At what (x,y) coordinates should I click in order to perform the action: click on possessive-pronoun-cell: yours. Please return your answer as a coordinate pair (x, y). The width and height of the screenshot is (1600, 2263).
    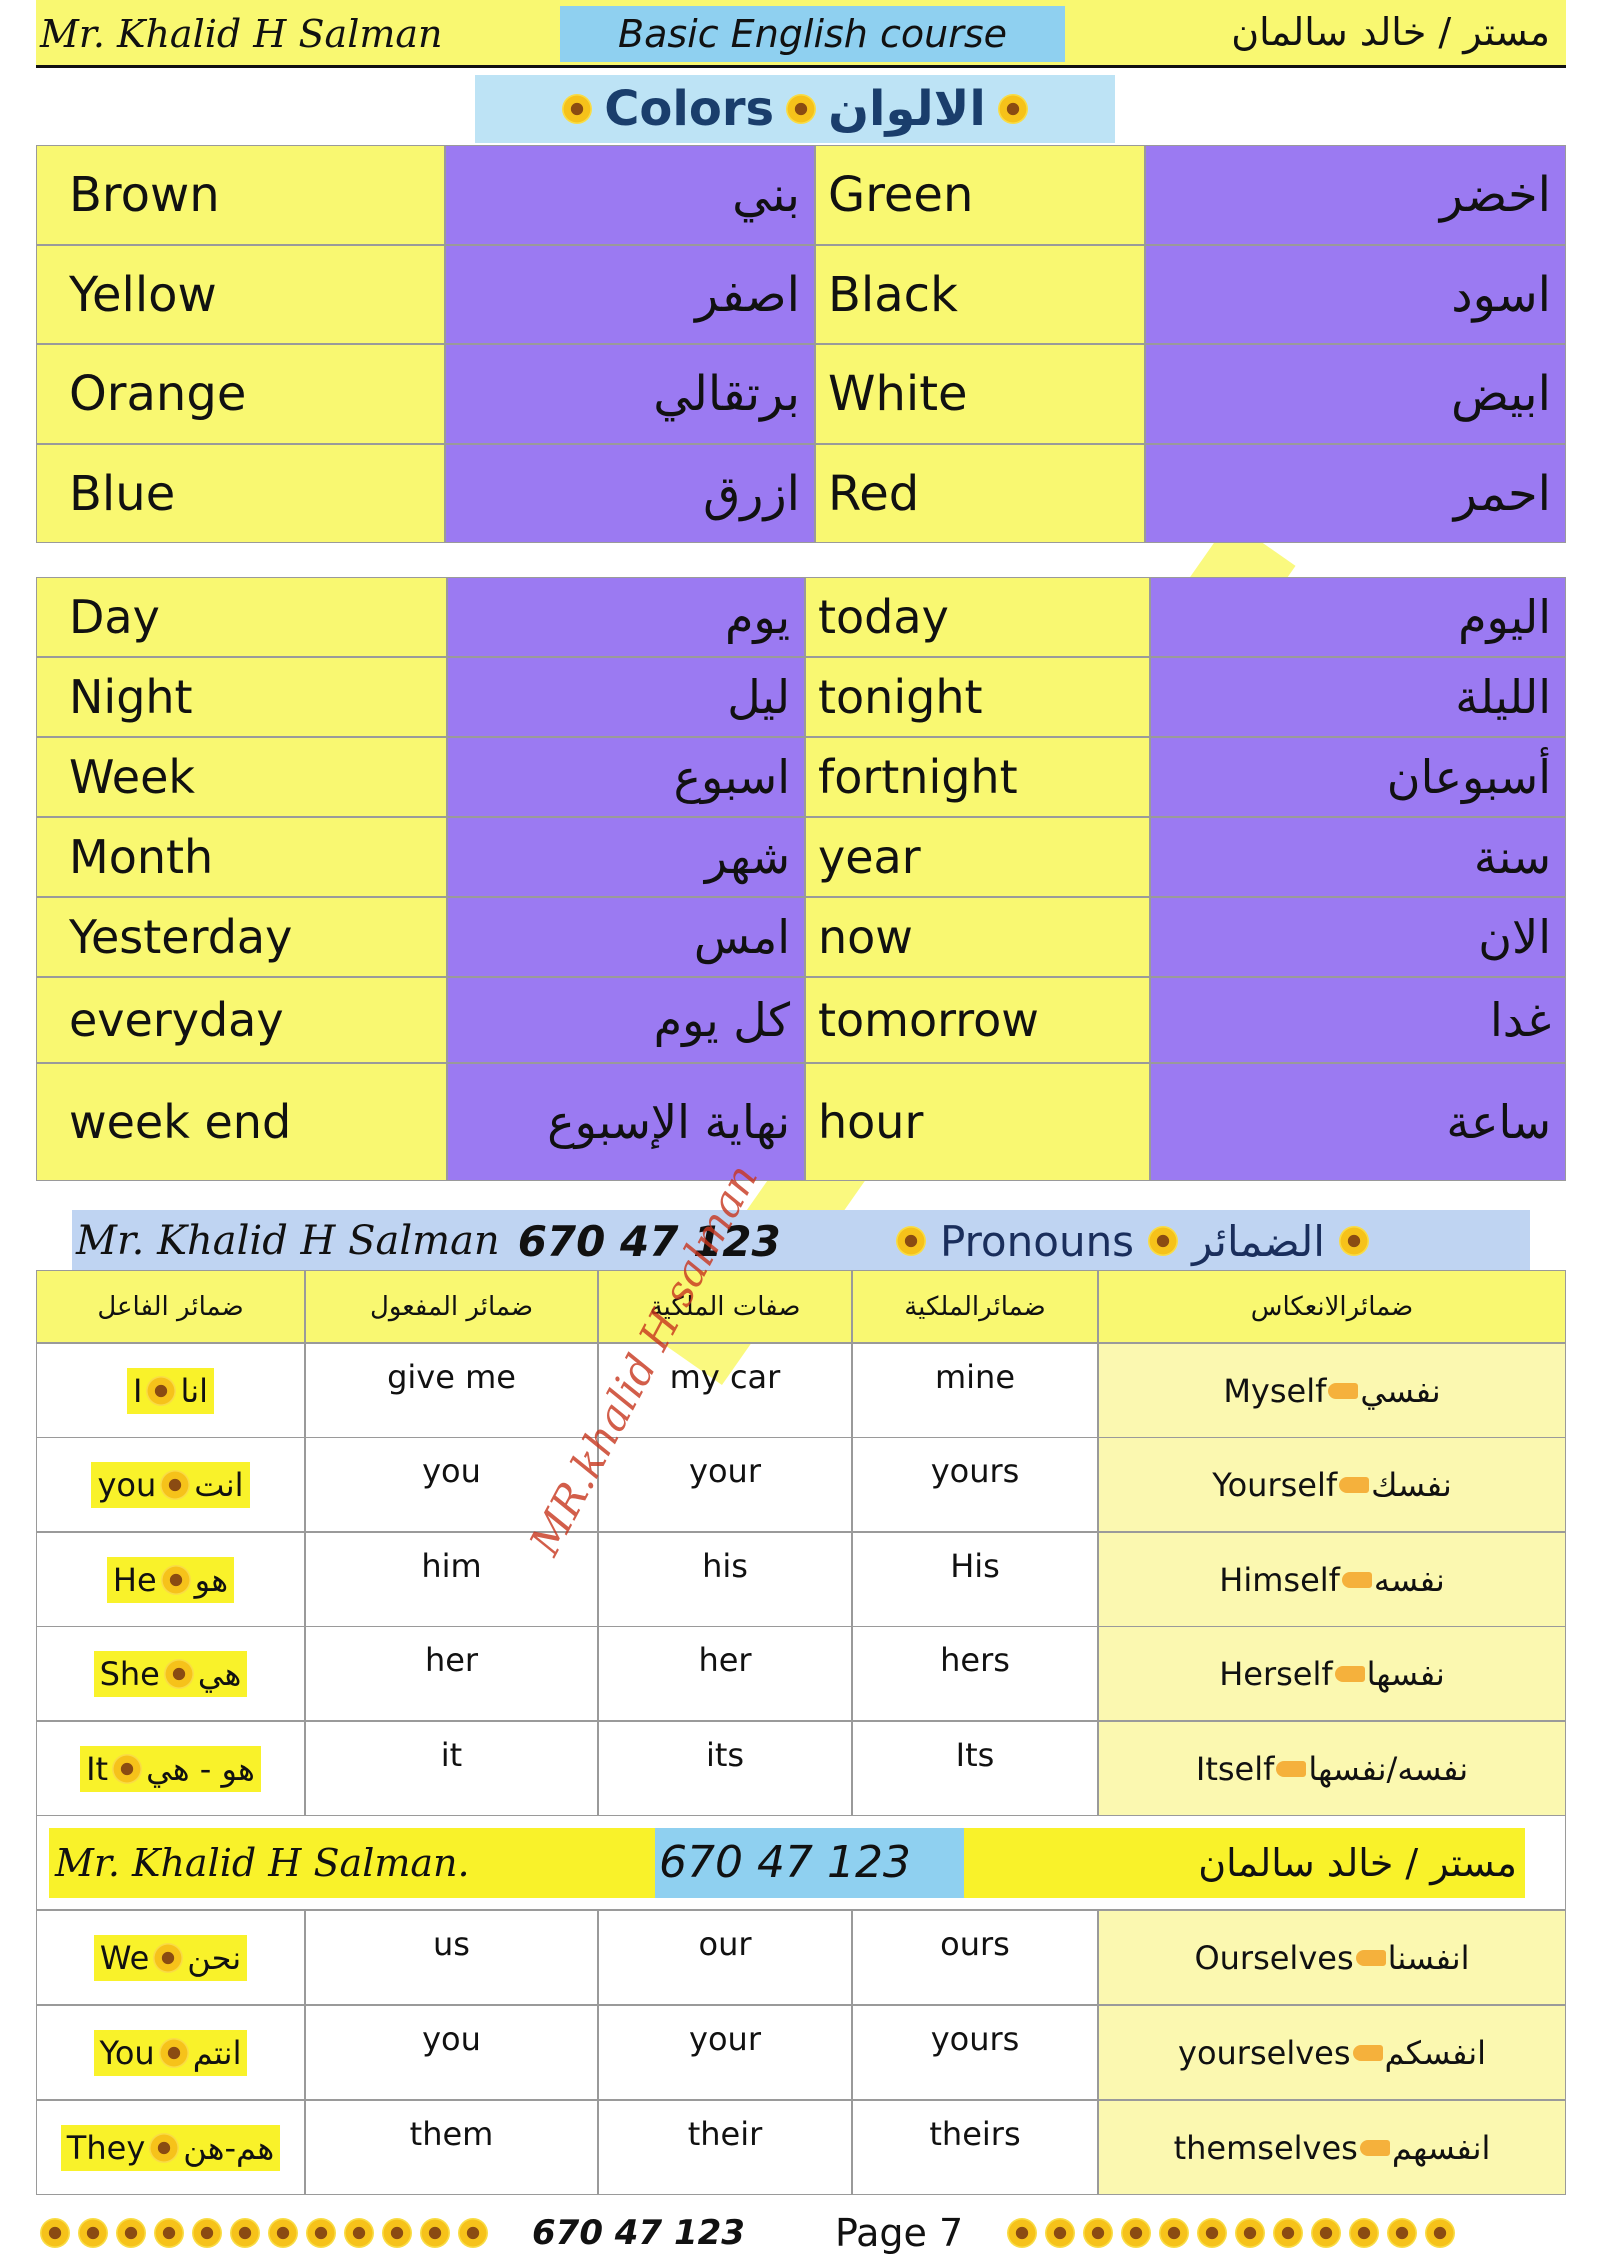
    Looking at the image, I should click on (975, 2052).